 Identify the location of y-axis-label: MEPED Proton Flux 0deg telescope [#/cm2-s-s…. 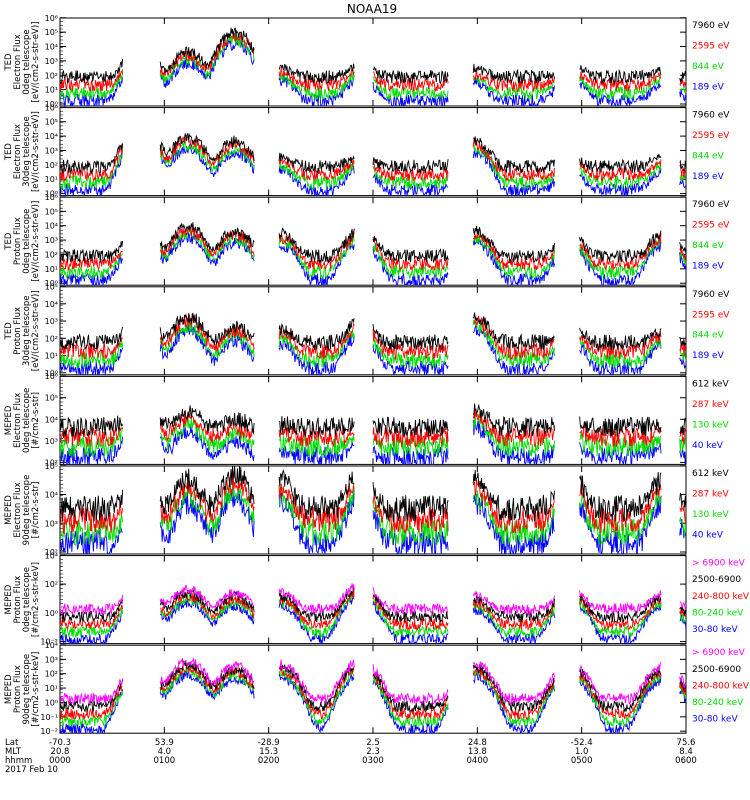
(22, 599).